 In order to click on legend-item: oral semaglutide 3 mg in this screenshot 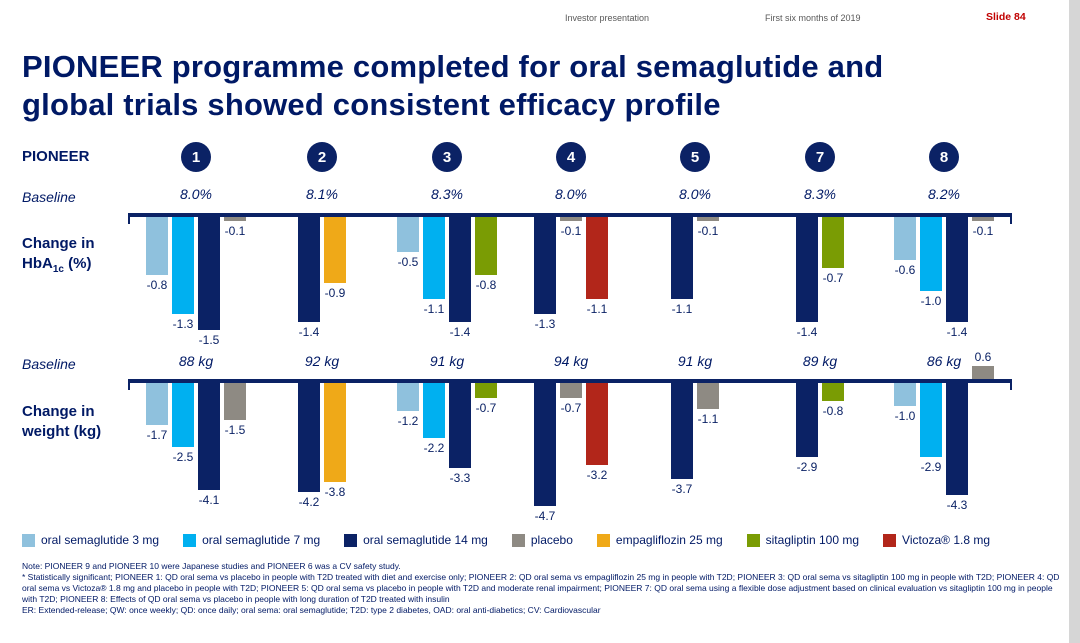, I will do `click(90, 540)`.